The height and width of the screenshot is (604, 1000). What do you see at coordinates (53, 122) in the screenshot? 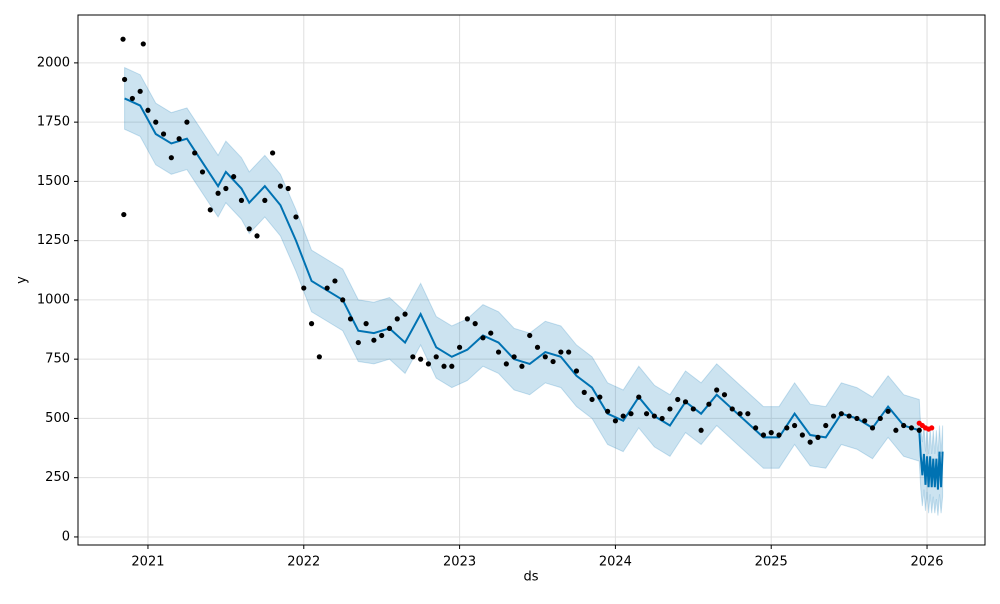
I see `y-tick-label: 1750` at bounding box center [53, 122].